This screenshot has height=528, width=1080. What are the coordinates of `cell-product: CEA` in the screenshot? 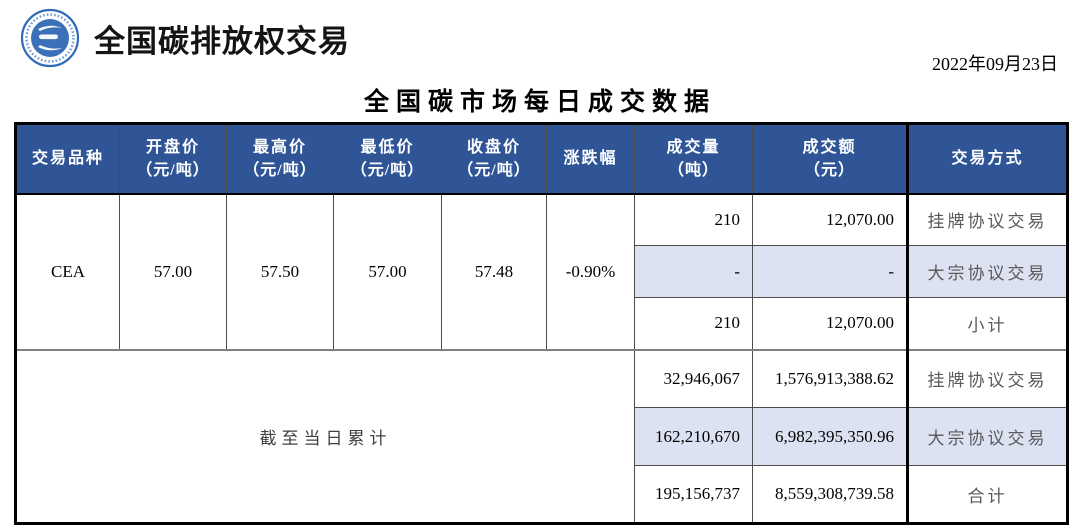 It's located at (67, 271).